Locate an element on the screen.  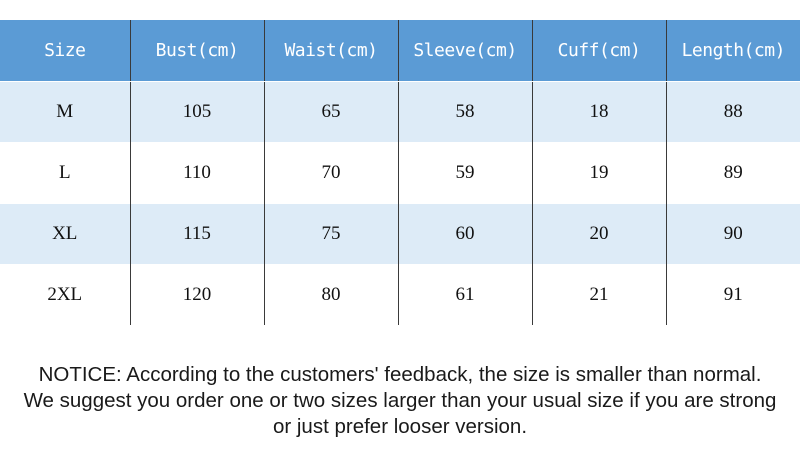
cell-waist: 65 is located at coordinates (331, 112).